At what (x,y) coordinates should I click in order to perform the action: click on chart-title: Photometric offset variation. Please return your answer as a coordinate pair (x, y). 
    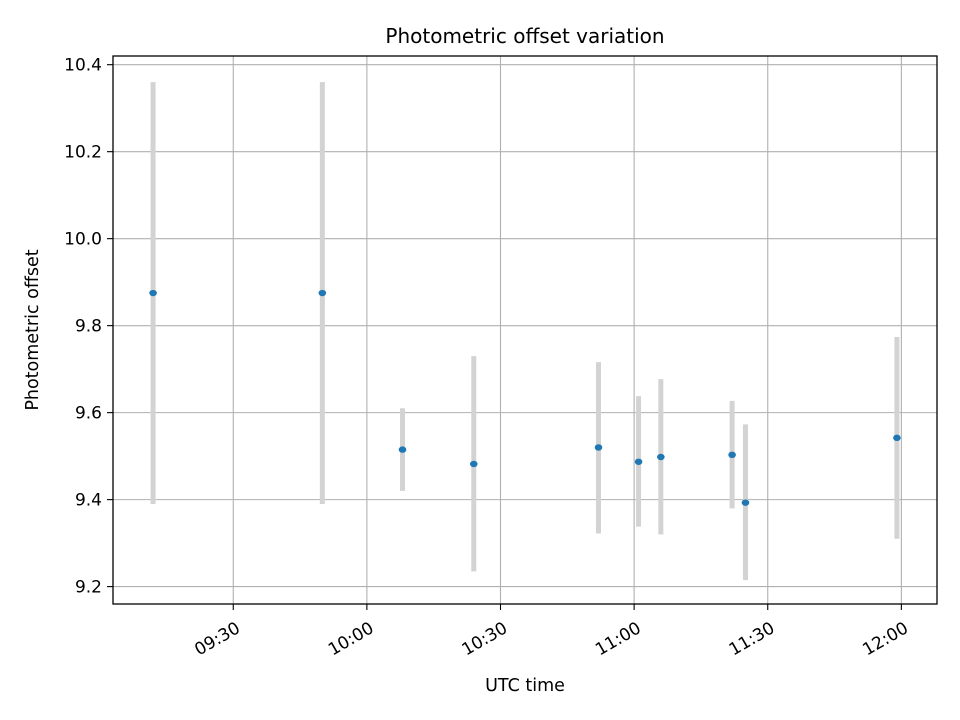
    Looking at the image, I should click on (524, 36).